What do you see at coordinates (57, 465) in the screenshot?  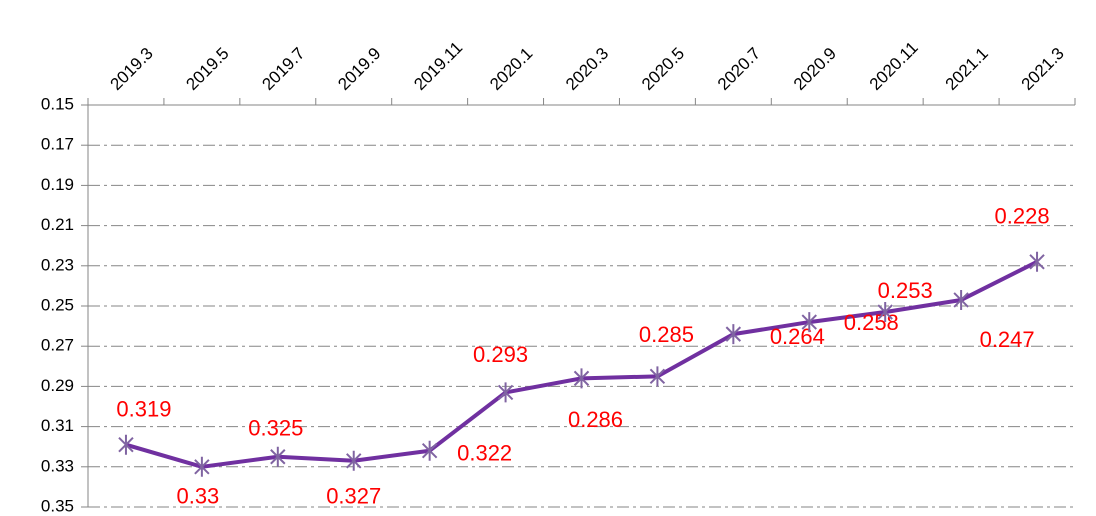 I see `y-tick-label: 0.33` at bounding box center [57, 465].